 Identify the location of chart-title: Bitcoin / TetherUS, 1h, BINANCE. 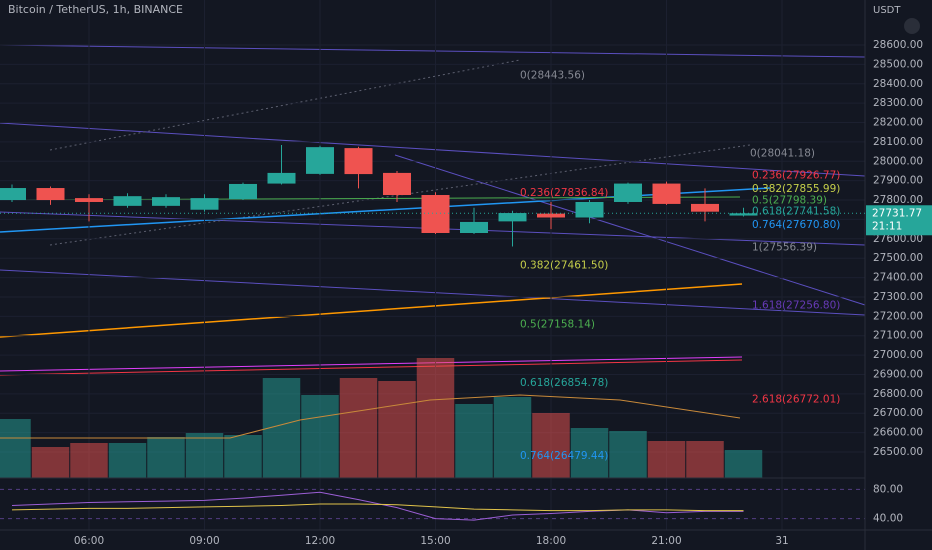
(95, 9).